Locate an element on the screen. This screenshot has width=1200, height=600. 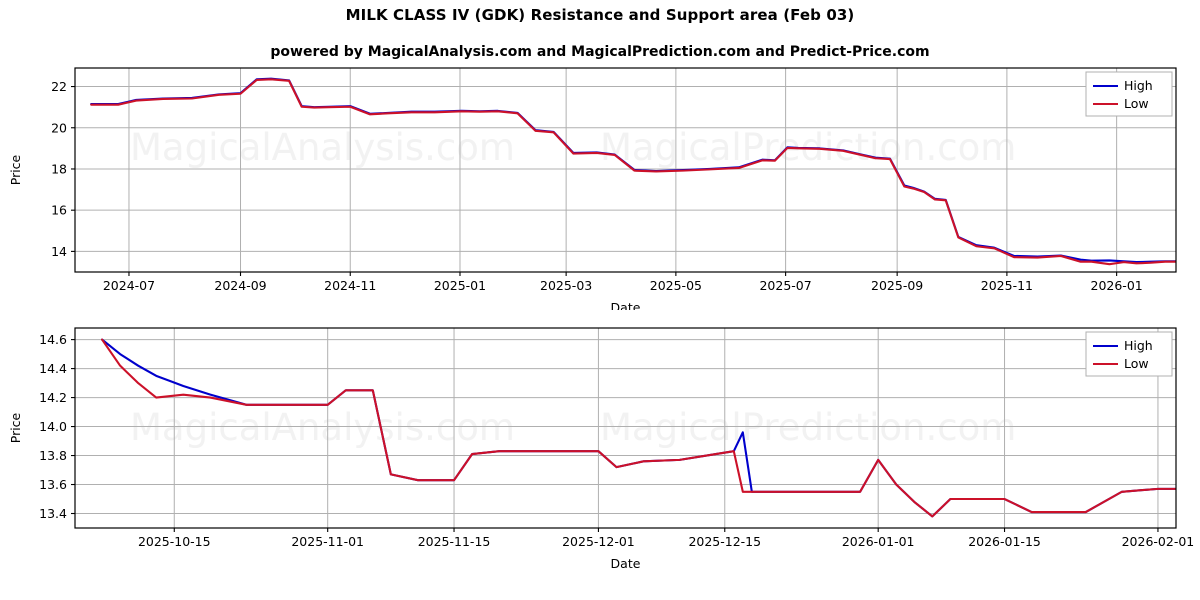
y-tick-label: 14.6 is located at coordinates (53, 339).